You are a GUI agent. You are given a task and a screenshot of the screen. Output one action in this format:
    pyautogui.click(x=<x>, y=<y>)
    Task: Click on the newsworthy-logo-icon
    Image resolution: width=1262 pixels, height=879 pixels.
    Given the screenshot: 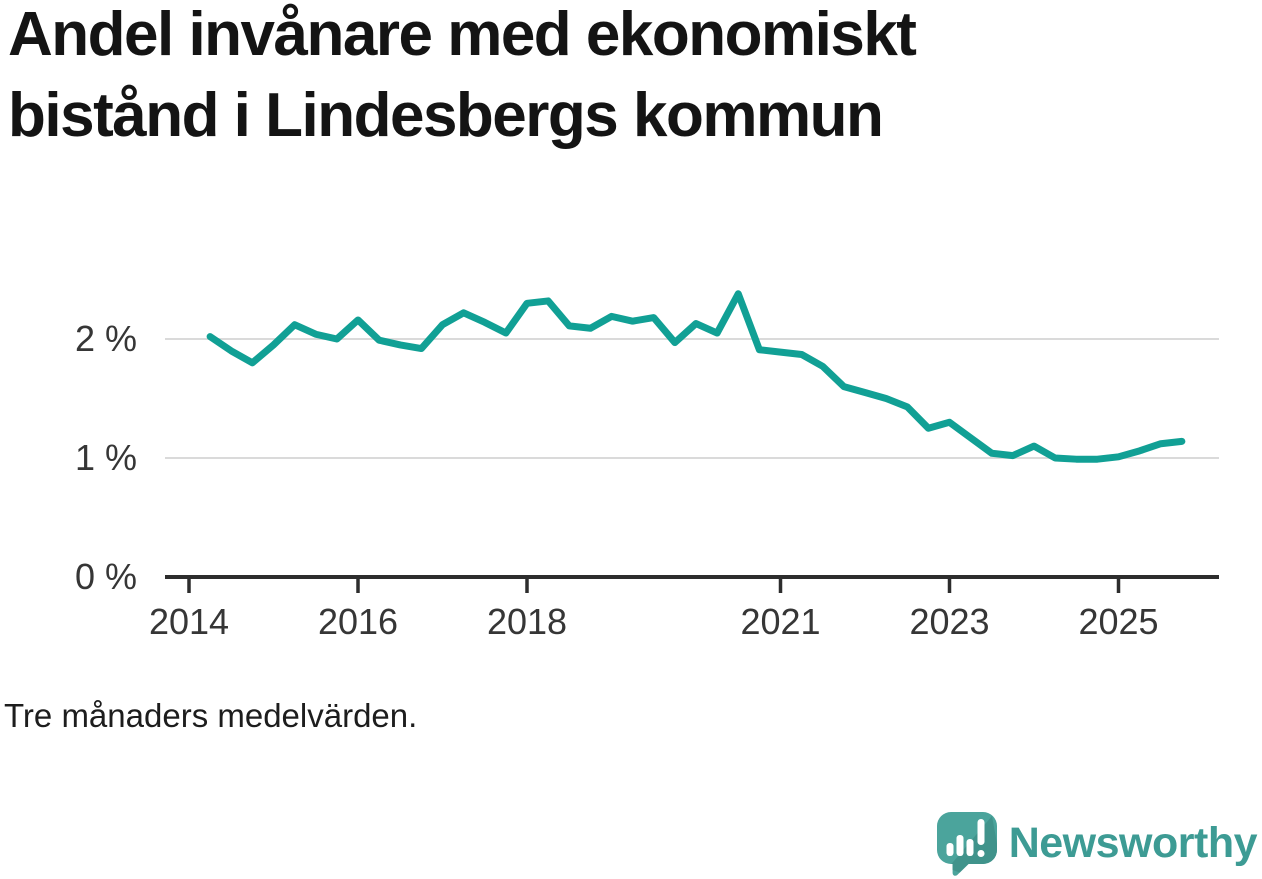 What is the action you would take?
    pyautogui.click(x=966, y=844)
    